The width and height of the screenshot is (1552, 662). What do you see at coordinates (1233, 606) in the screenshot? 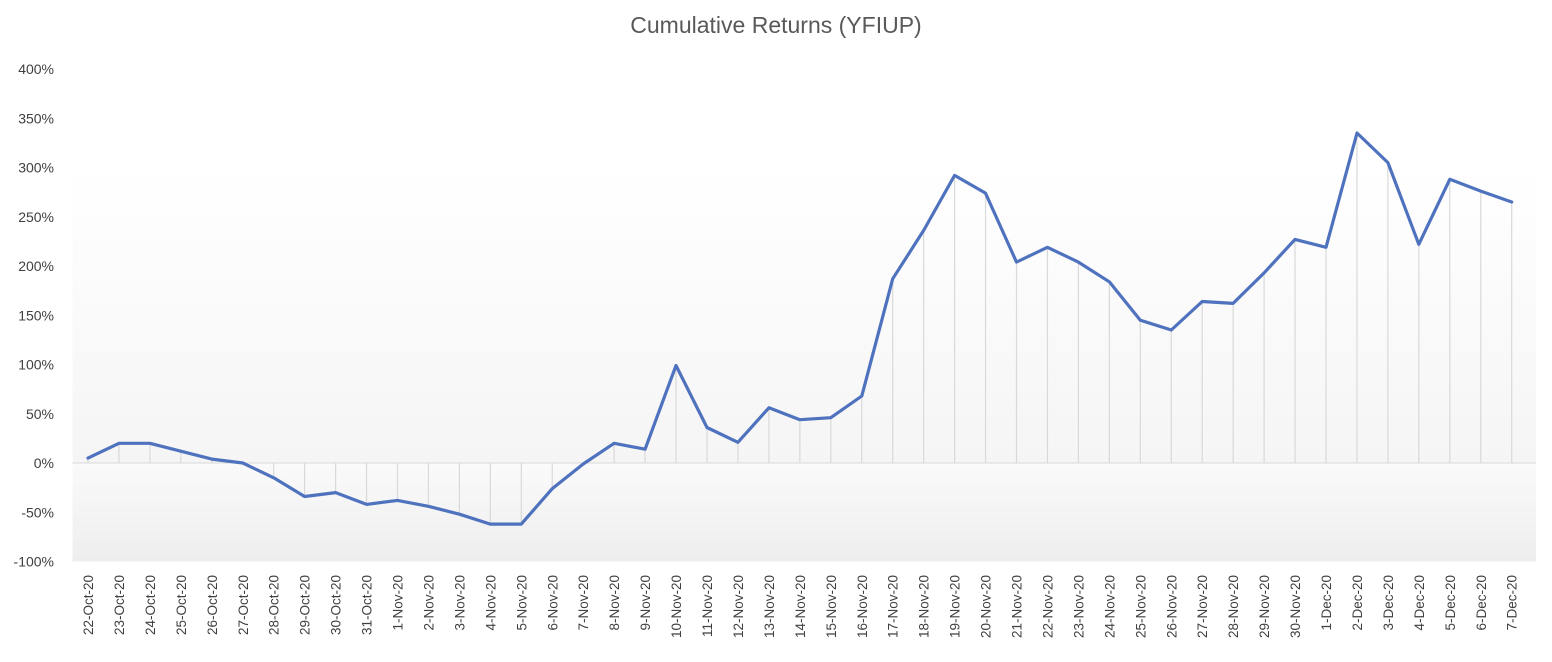
I see `x-tick-label: 28-Nov-20` at bounding box center [1233, 606].